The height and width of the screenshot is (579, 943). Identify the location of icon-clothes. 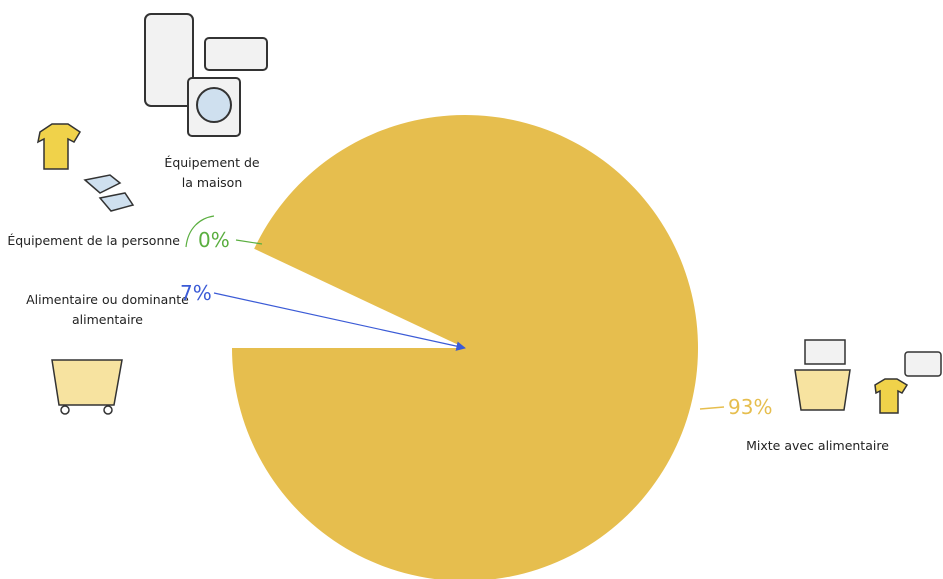
(85, 167).